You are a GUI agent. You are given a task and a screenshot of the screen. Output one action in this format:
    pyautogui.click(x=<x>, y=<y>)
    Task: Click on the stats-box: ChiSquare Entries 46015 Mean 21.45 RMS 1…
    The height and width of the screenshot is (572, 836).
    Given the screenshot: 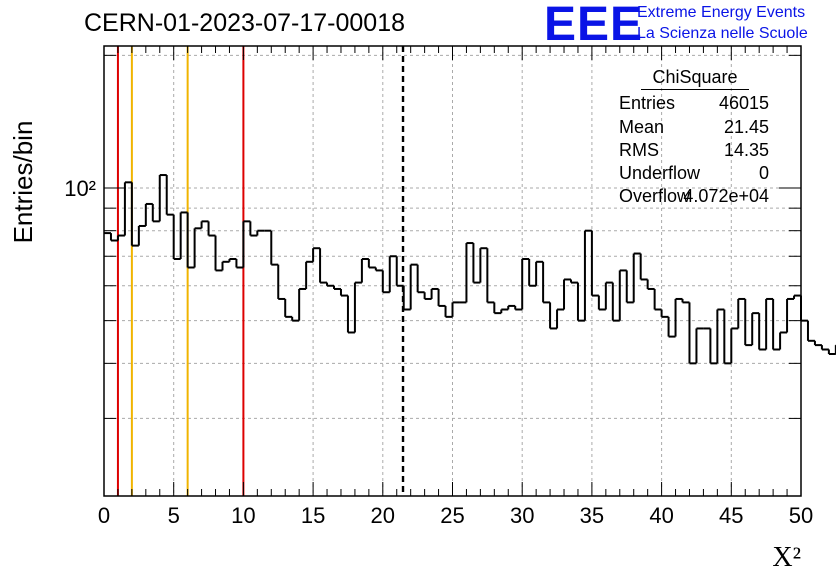 What is the action you would take?
    pyautogui.click(x=695, y=137)
    